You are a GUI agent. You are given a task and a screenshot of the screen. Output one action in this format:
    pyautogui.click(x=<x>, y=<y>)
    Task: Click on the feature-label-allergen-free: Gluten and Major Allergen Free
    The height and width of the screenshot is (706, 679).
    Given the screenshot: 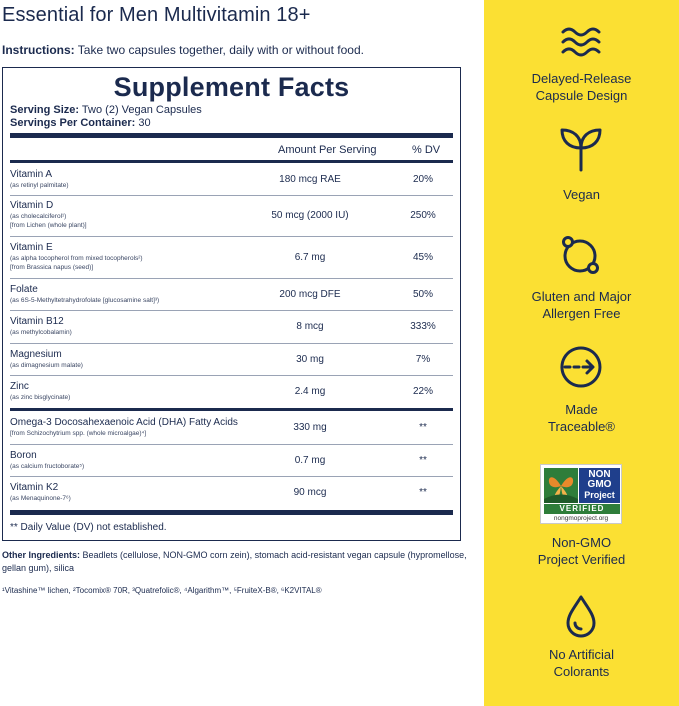 What is the action you would take?
    pyautogui.click(x=581, y=305)
    